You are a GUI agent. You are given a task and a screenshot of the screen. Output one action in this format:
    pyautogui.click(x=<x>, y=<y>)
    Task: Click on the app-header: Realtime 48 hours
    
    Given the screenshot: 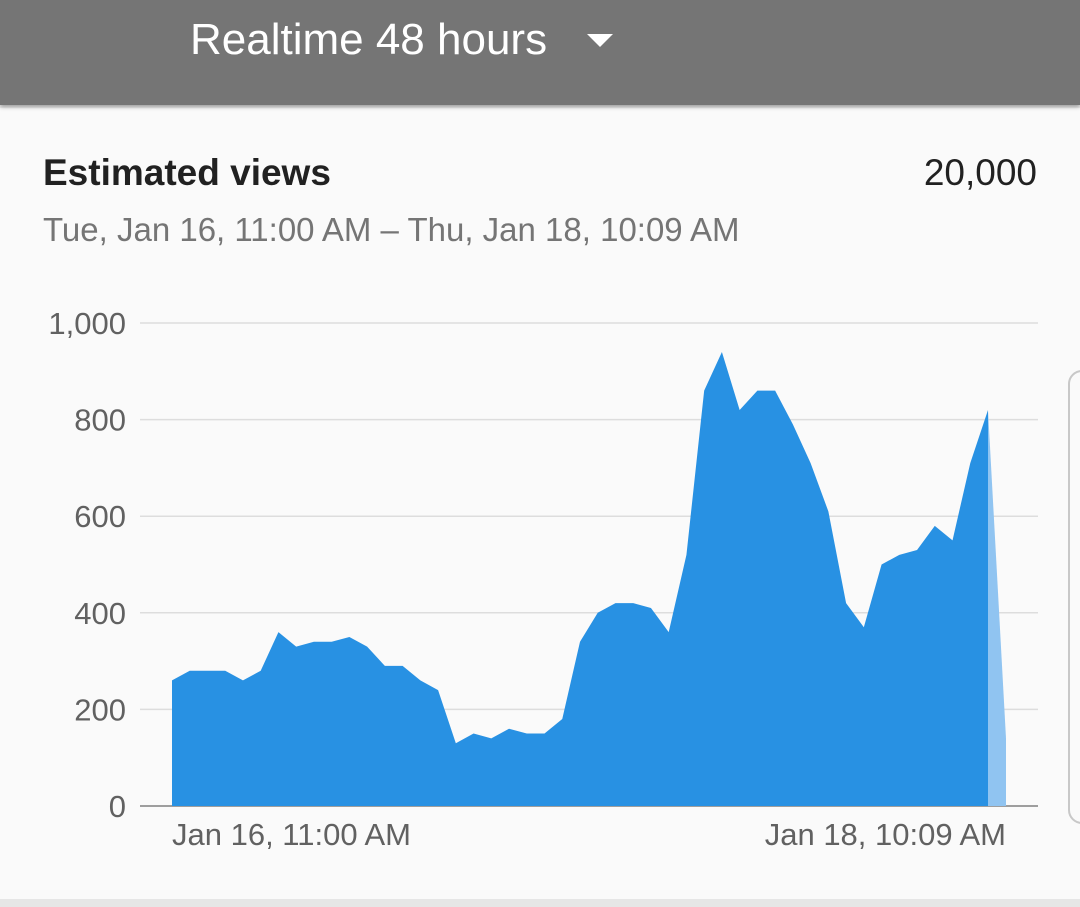 What is the action you would take?
    pyautogui.click(x=540, y=52)
    